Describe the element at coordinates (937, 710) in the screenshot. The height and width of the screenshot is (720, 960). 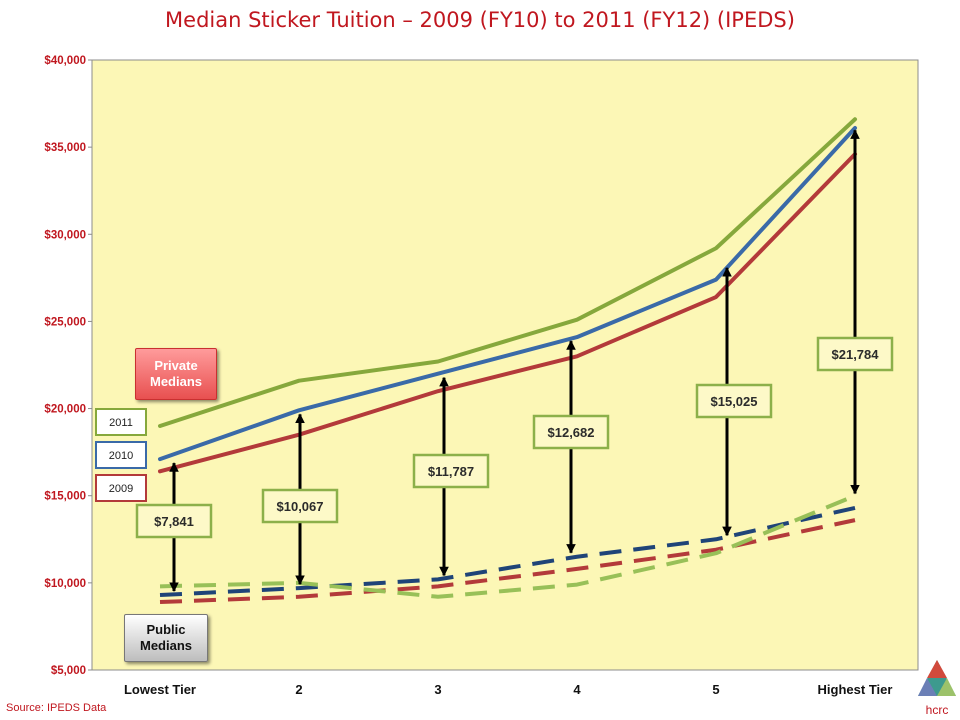
I see `logo-text: hcrc` at that location.